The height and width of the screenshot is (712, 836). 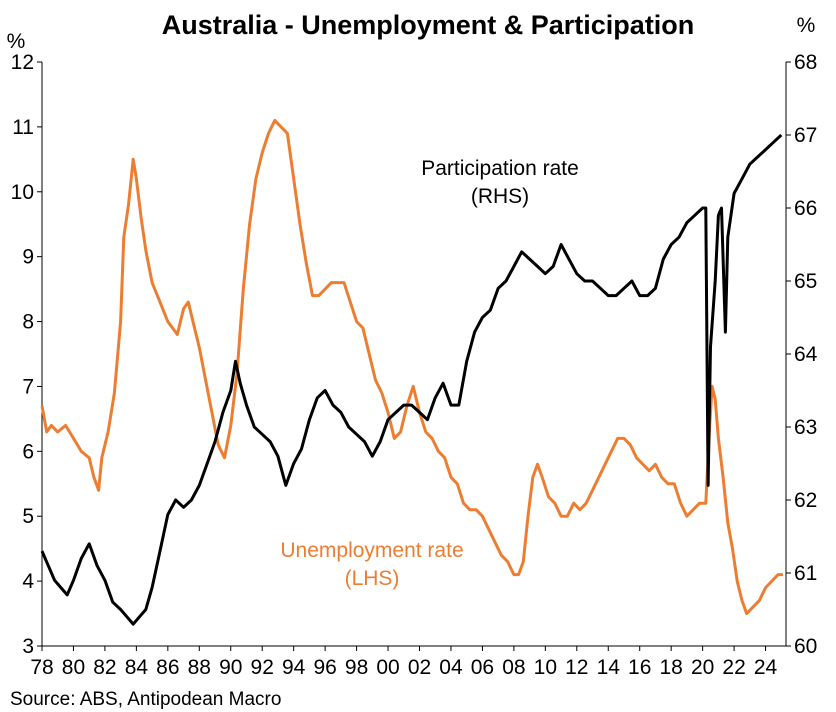 I want to click on right-tick-label: 60, so click(x=805, y=646).